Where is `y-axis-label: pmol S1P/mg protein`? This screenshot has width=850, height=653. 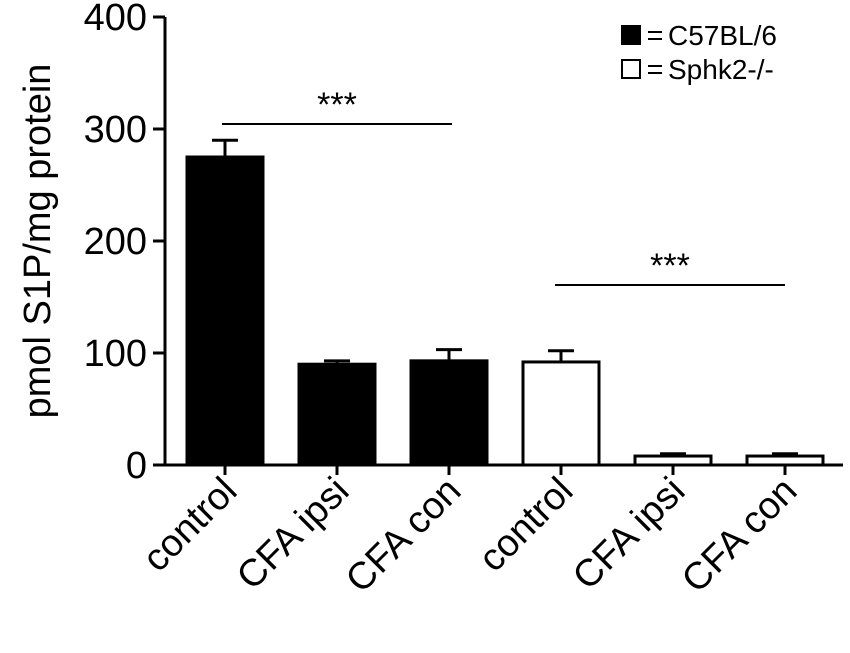 y-axis-label: pmol S1P/mg protein is located at coordinates (38, 241).